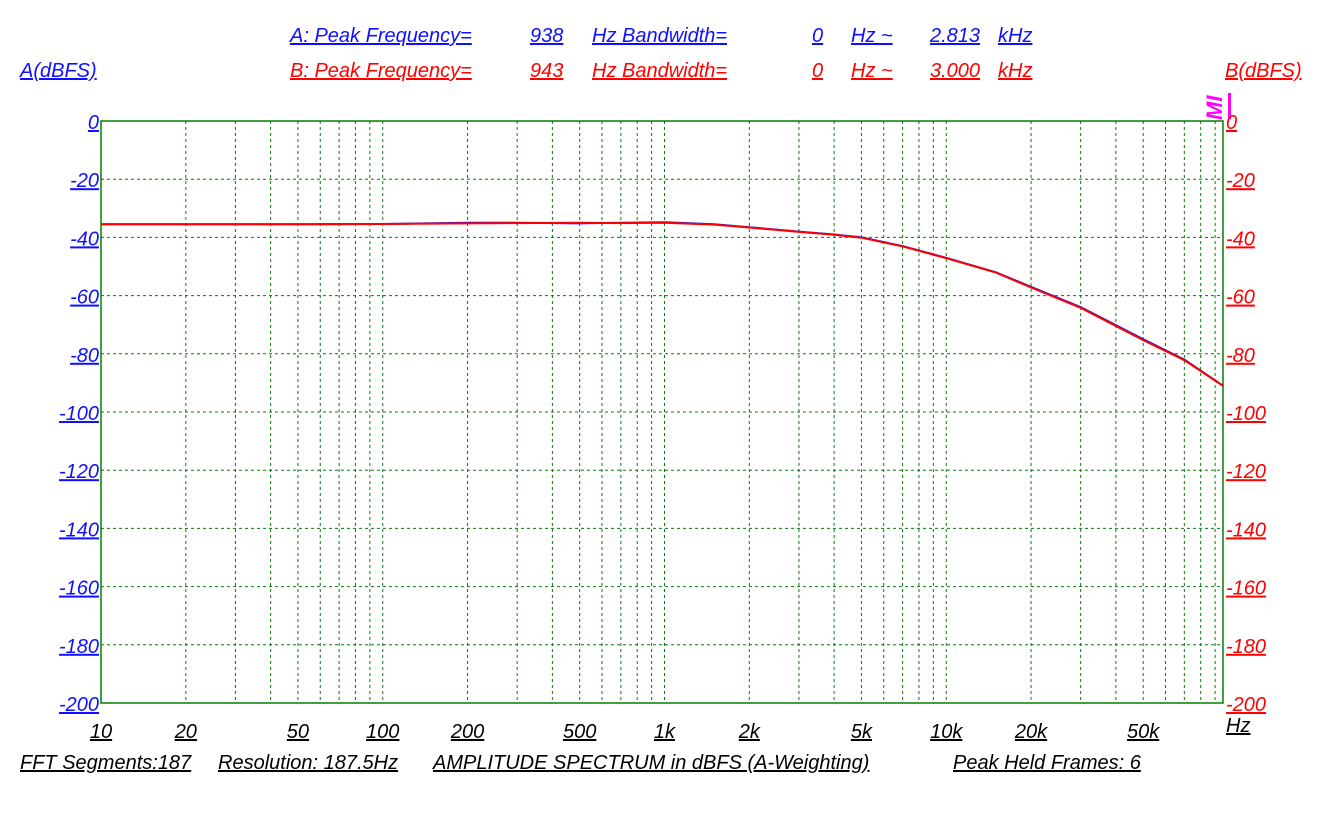 The width and height of the screenshot is (1328, 817). What do you see at coordinates (1229, 106) in the screenshot?
I see `marker-bar` at bounding box center [1229, 106].